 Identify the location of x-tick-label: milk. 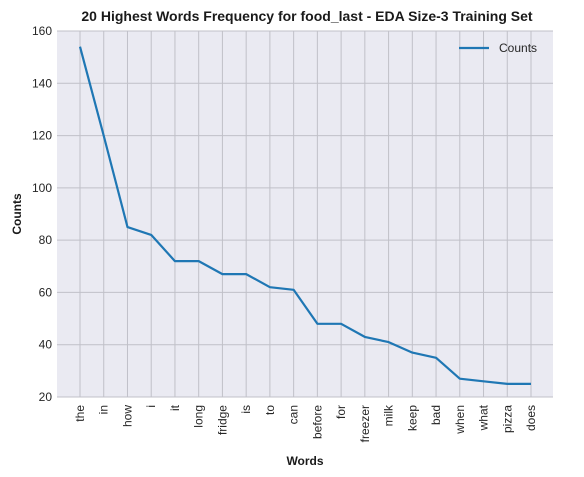
(389, 415).